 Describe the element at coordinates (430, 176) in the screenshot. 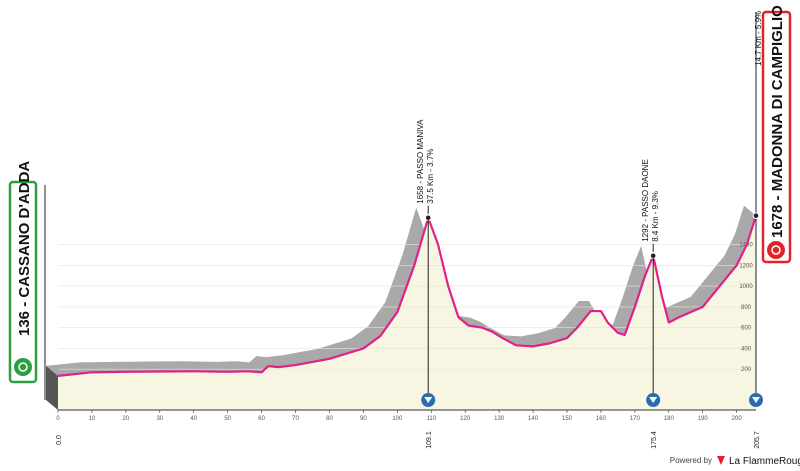

I see `climb-detail: 37.5 Km - 3.7%` at that location.